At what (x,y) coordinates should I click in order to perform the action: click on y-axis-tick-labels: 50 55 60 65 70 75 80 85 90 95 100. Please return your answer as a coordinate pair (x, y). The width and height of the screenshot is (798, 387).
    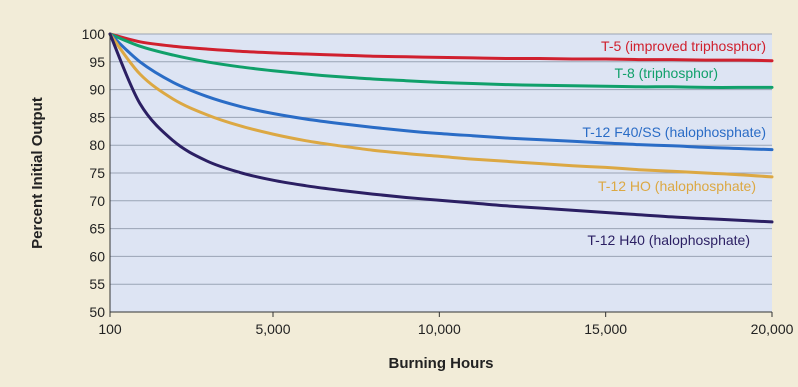
    Looking at the image, I should click on (94, 173).